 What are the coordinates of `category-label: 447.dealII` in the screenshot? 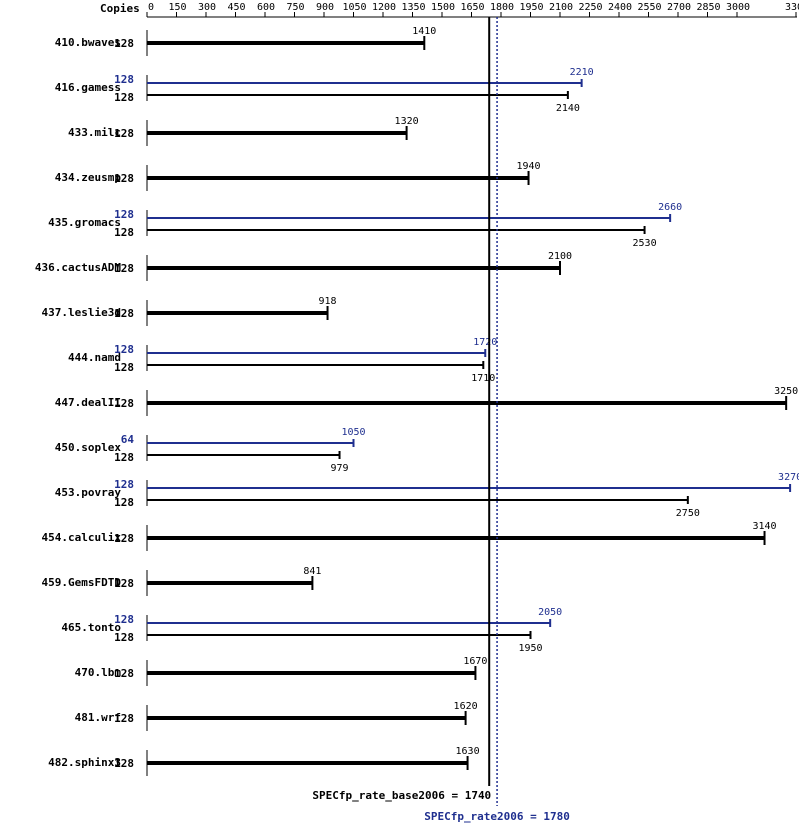 It's located at (88, 402).